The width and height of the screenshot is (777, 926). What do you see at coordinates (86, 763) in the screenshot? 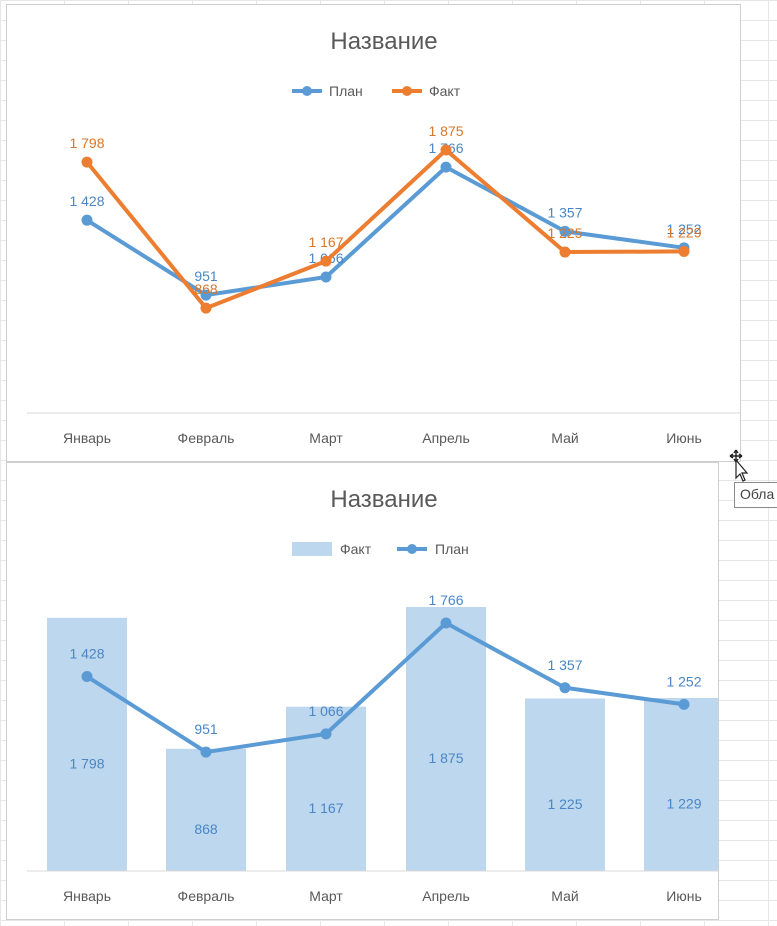
I see `bar-data-label: 1 798` at bounding box center [86, 763].